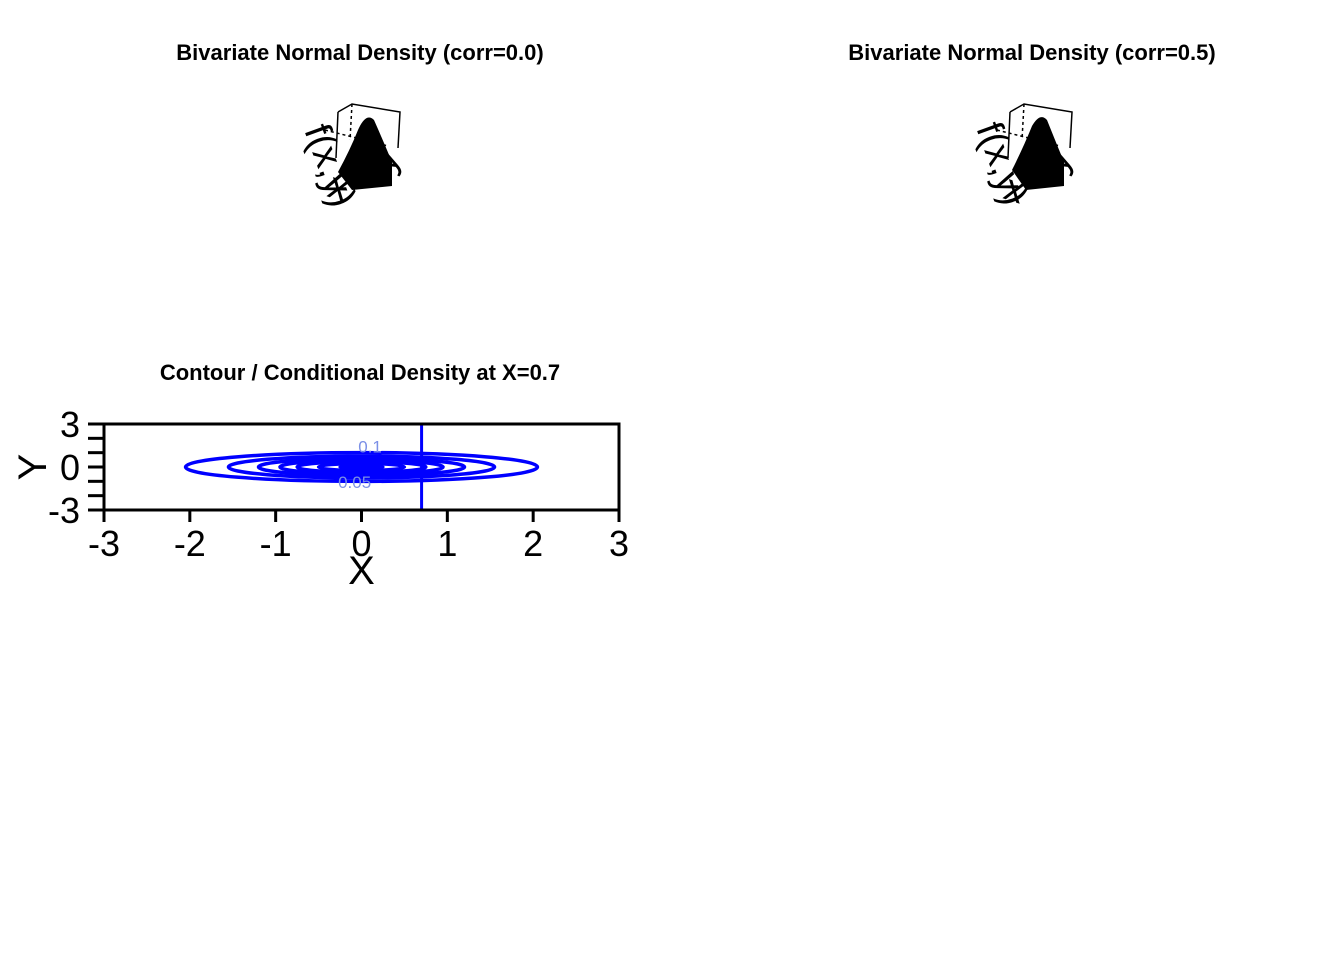 Image resolution: width=1344 pixels, height=960 pixels. What do you see at coordinates (354, 482) in the screenshot?
I see `contour-label: 0.05` at bounding box center [354, 482].